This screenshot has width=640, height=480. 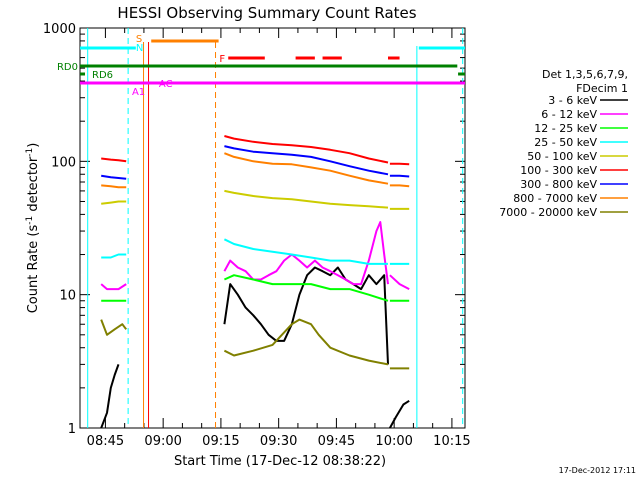 I want to click on legend-label: 7000 - 20000 keV, so click(x=548, y=212).